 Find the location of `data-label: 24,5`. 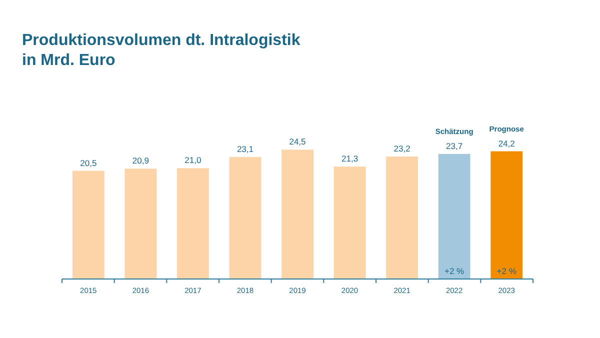

data-label: 24,5 is located at coordinates (297, 141).